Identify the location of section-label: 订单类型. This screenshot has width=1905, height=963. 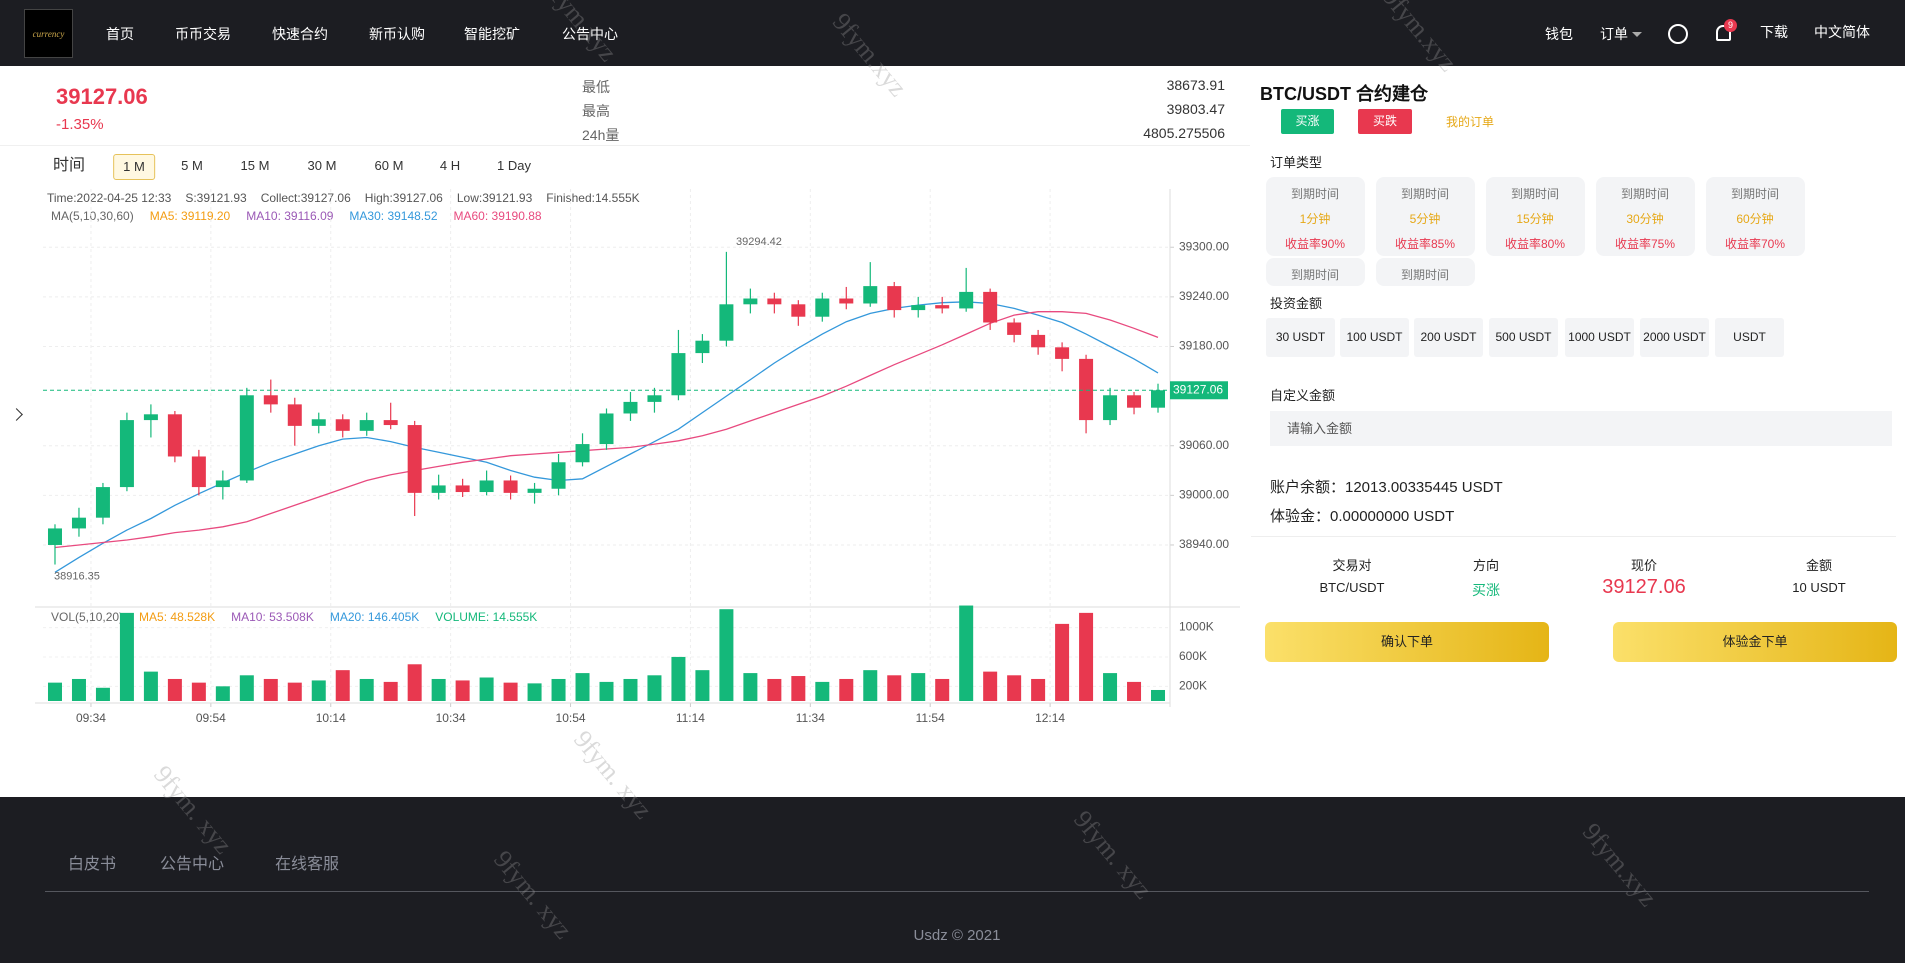
(1296, 162).